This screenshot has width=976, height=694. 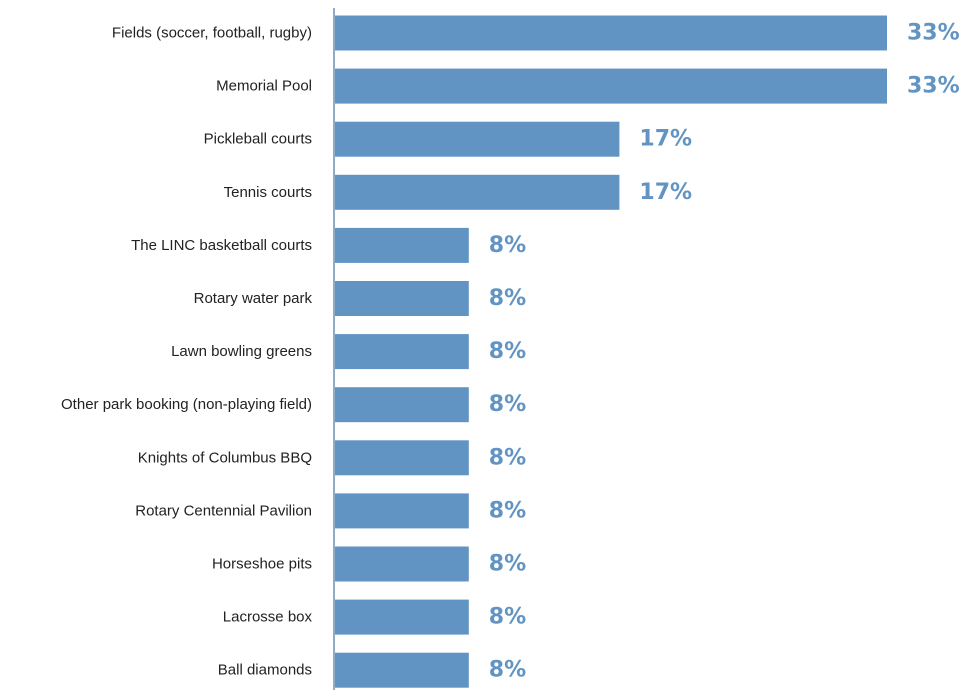 What do you see at coordinates (225, 457) in the screenshot?
I see `category-label: Knights of Columbus BBQ` at bounding box center [225, 457].